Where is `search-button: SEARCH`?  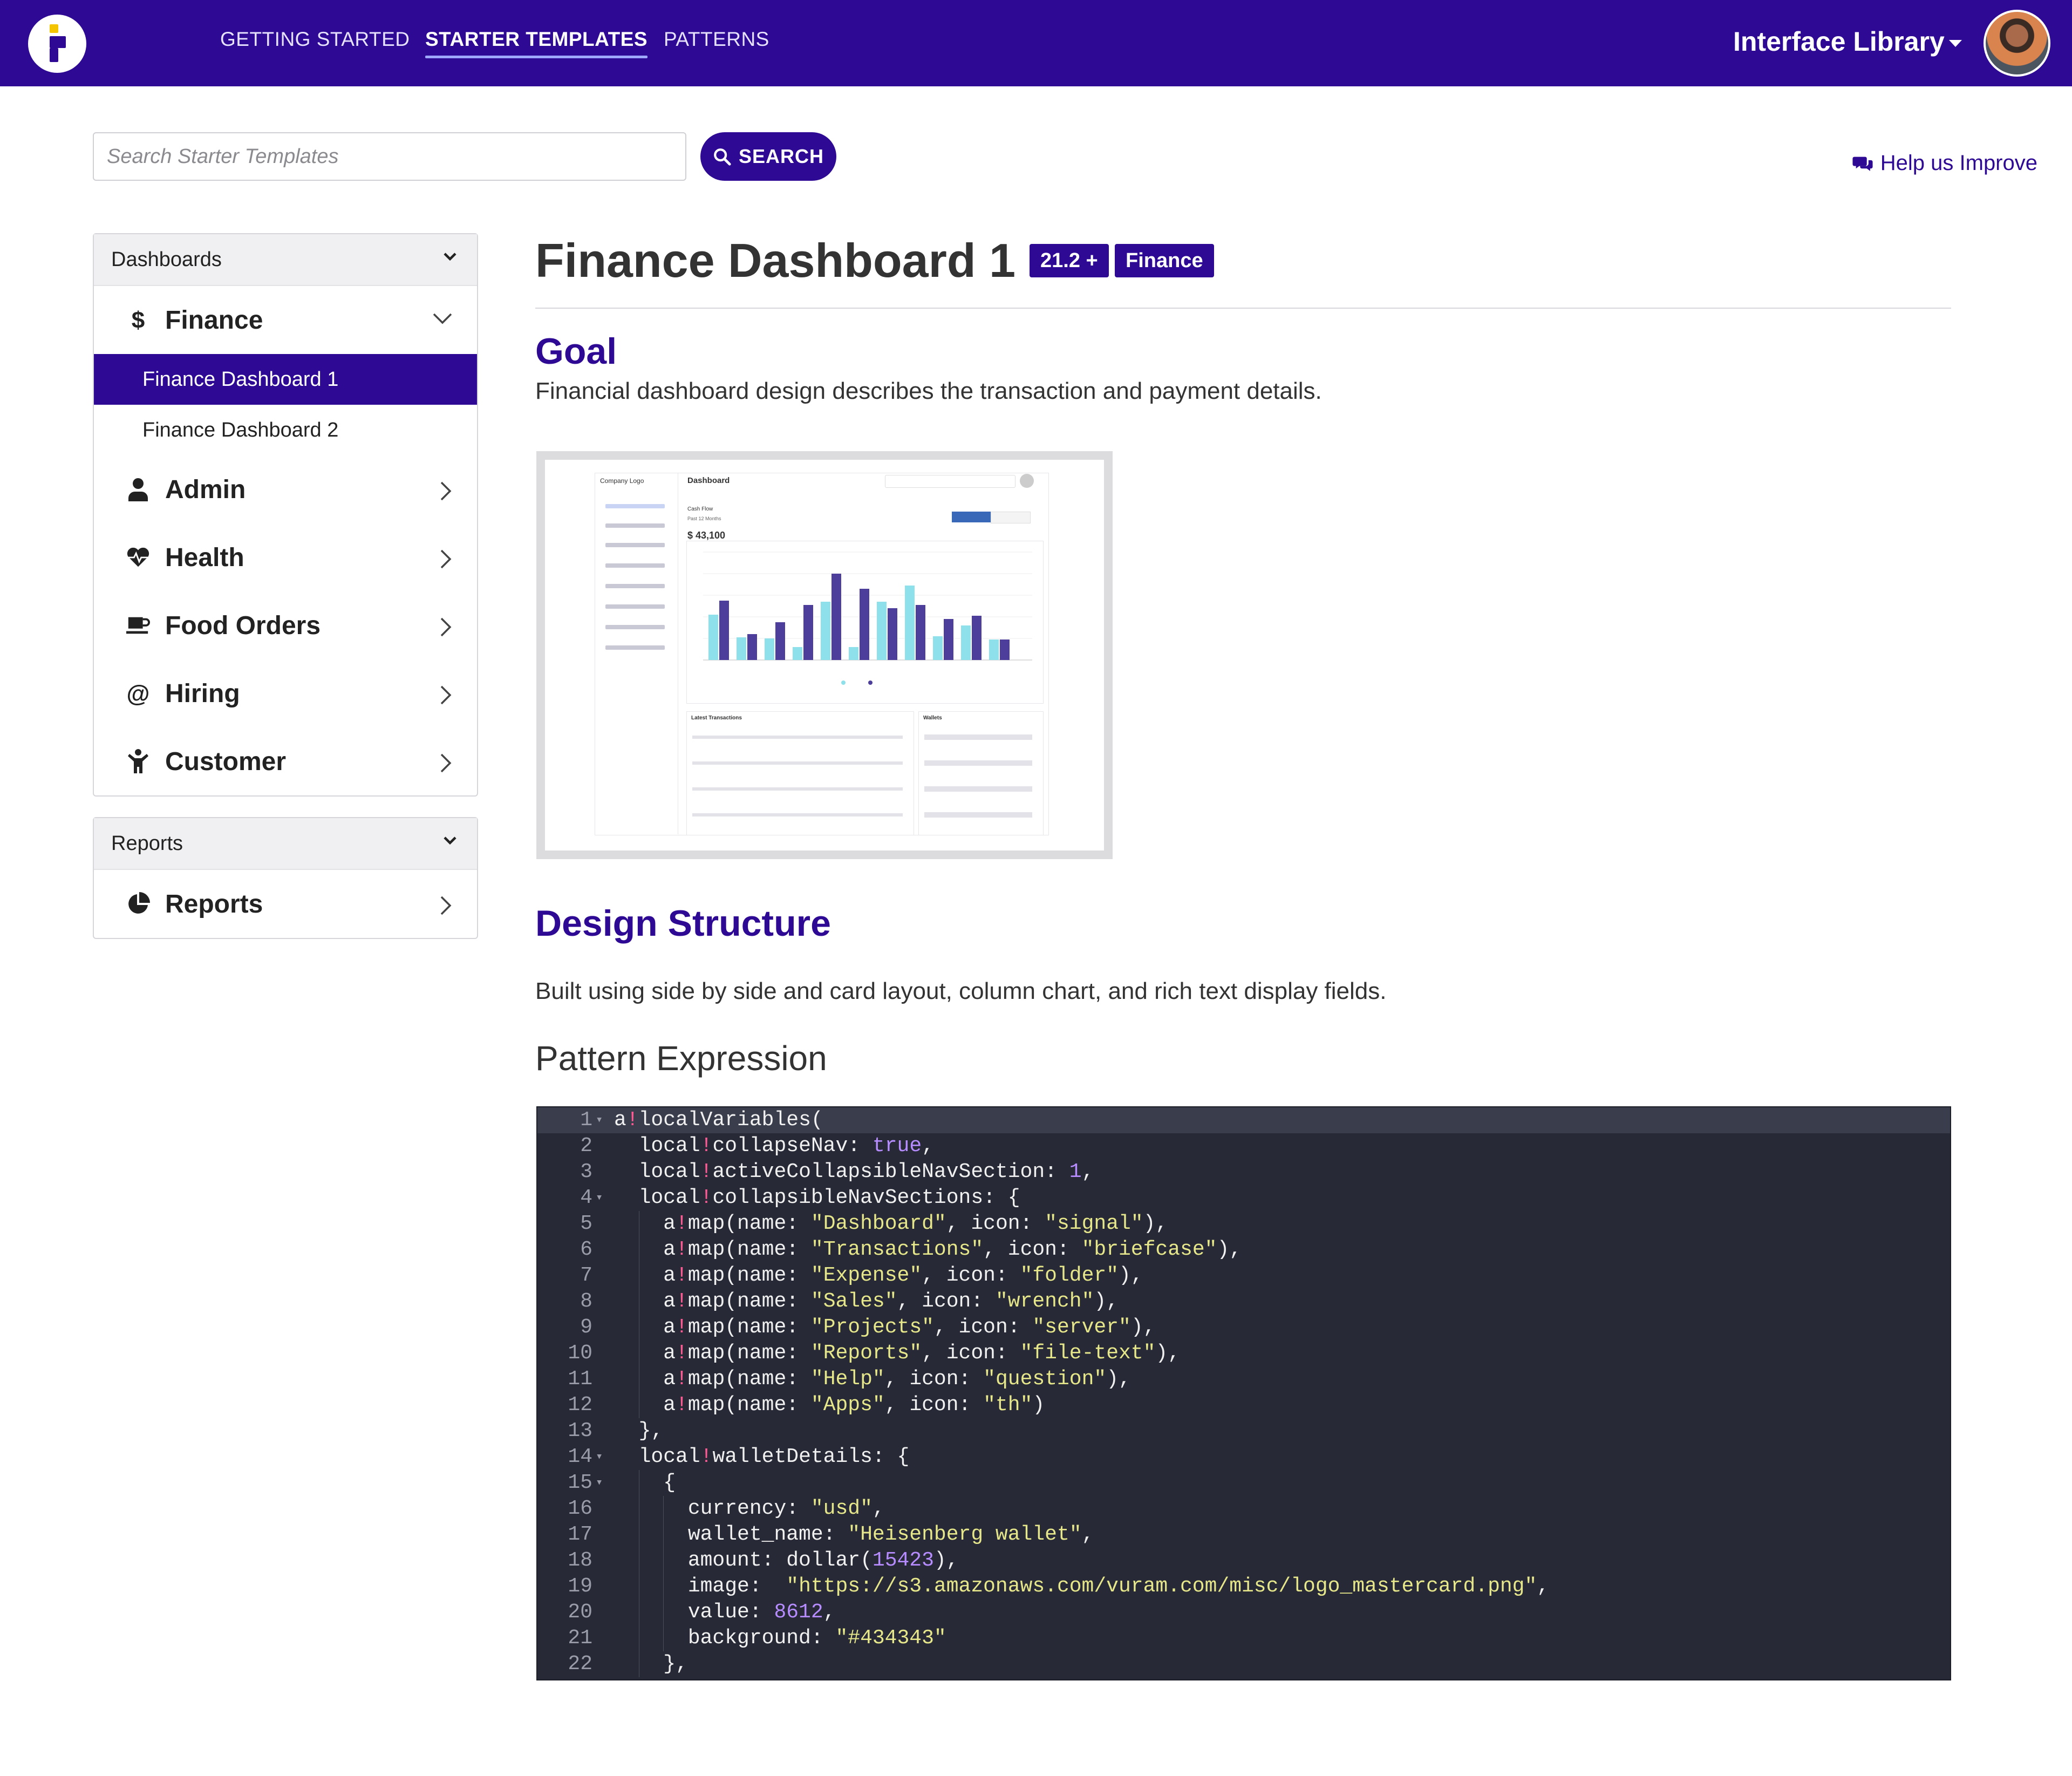 search-button: SEARCH is located at coordinates (768, 156).